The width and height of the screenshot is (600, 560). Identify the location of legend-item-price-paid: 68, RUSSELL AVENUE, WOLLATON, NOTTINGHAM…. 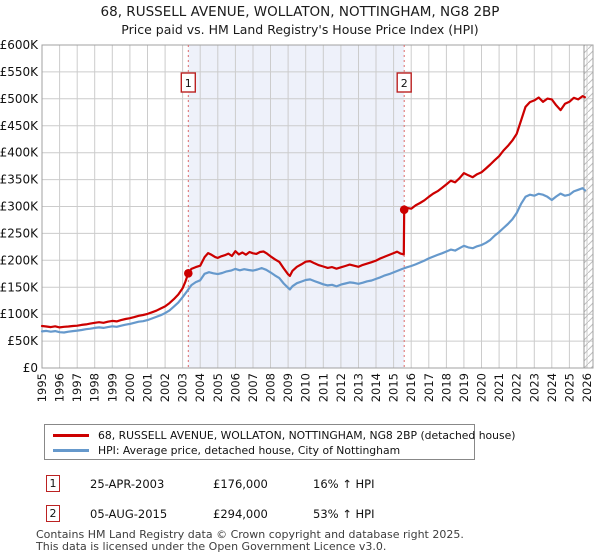
(283, 435).